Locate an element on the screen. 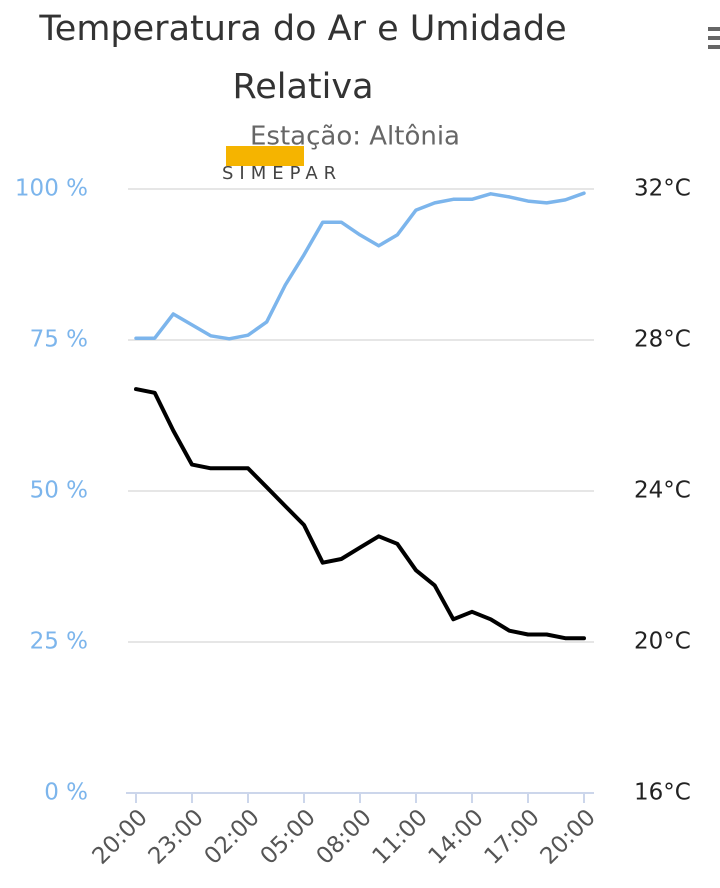 Image resolution: width=720 pixels, height=888 pixels. logo: SIMEPAR is located at coordinates (282, 173).